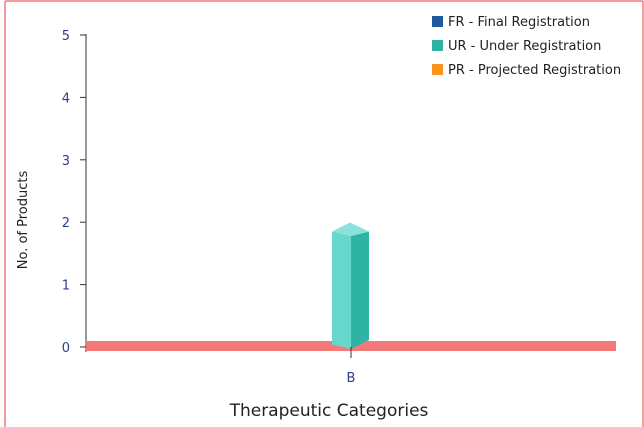 This screenshot has height=427, width=644. Describe the element at coordinates (329, 411) in the screenshot. I see `x-axis-title: Therapeutic Categories` at that location.